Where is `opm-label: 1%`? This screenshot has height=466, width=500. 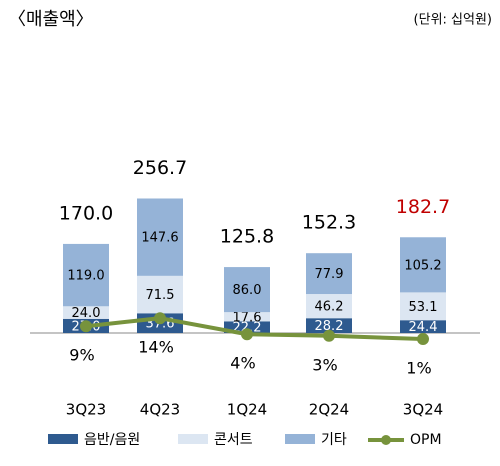
opm-label: 1% is located at coordinates (418, 368).